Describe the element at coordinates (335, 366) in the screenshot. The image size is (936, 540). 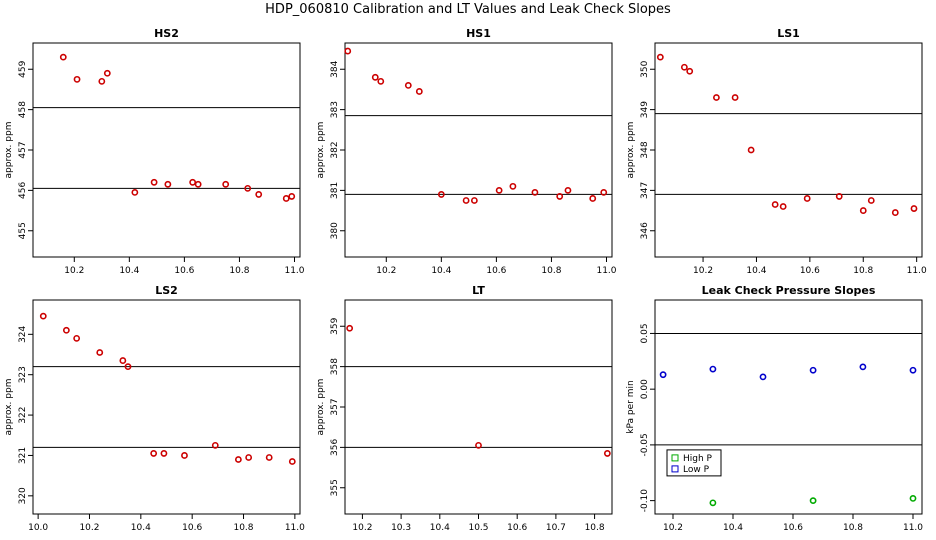
I see `y-tick-label: 358` at that location.